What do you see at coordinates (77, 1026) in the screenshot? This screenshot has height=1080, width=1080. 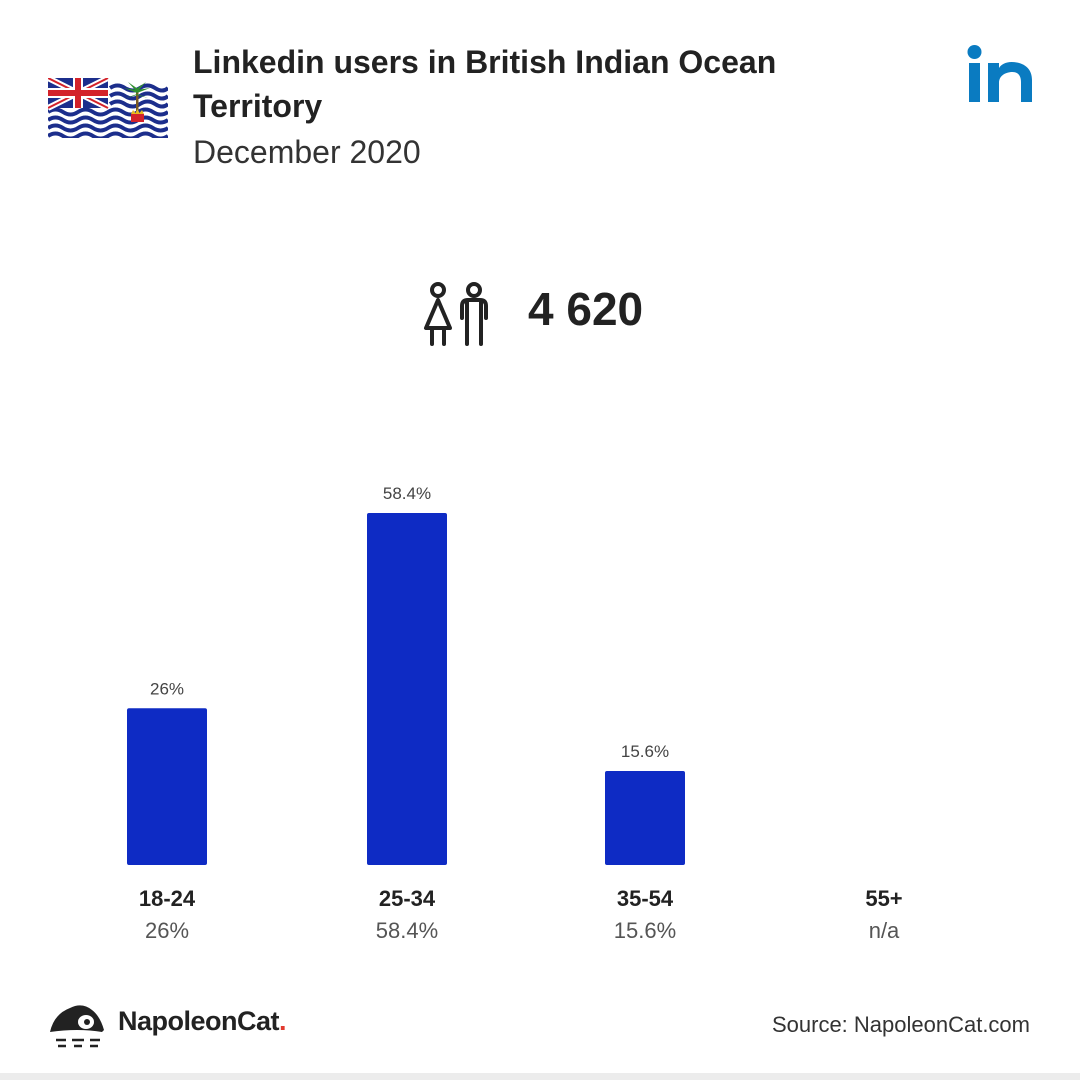 I see `napoleoncat-logo-icon` at bounding box center [77, 1026].